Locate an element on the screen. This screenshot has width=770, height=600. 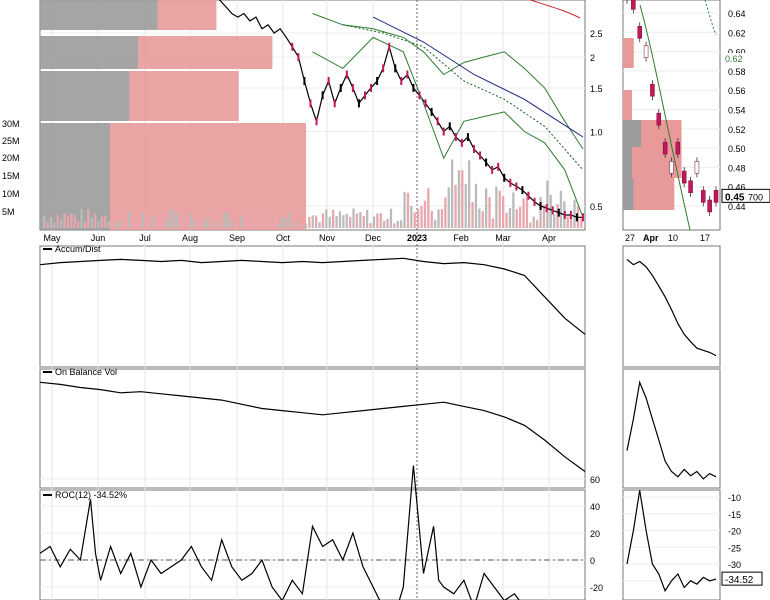
inset-x-tick: Apr is located at coordinates (651, 238).